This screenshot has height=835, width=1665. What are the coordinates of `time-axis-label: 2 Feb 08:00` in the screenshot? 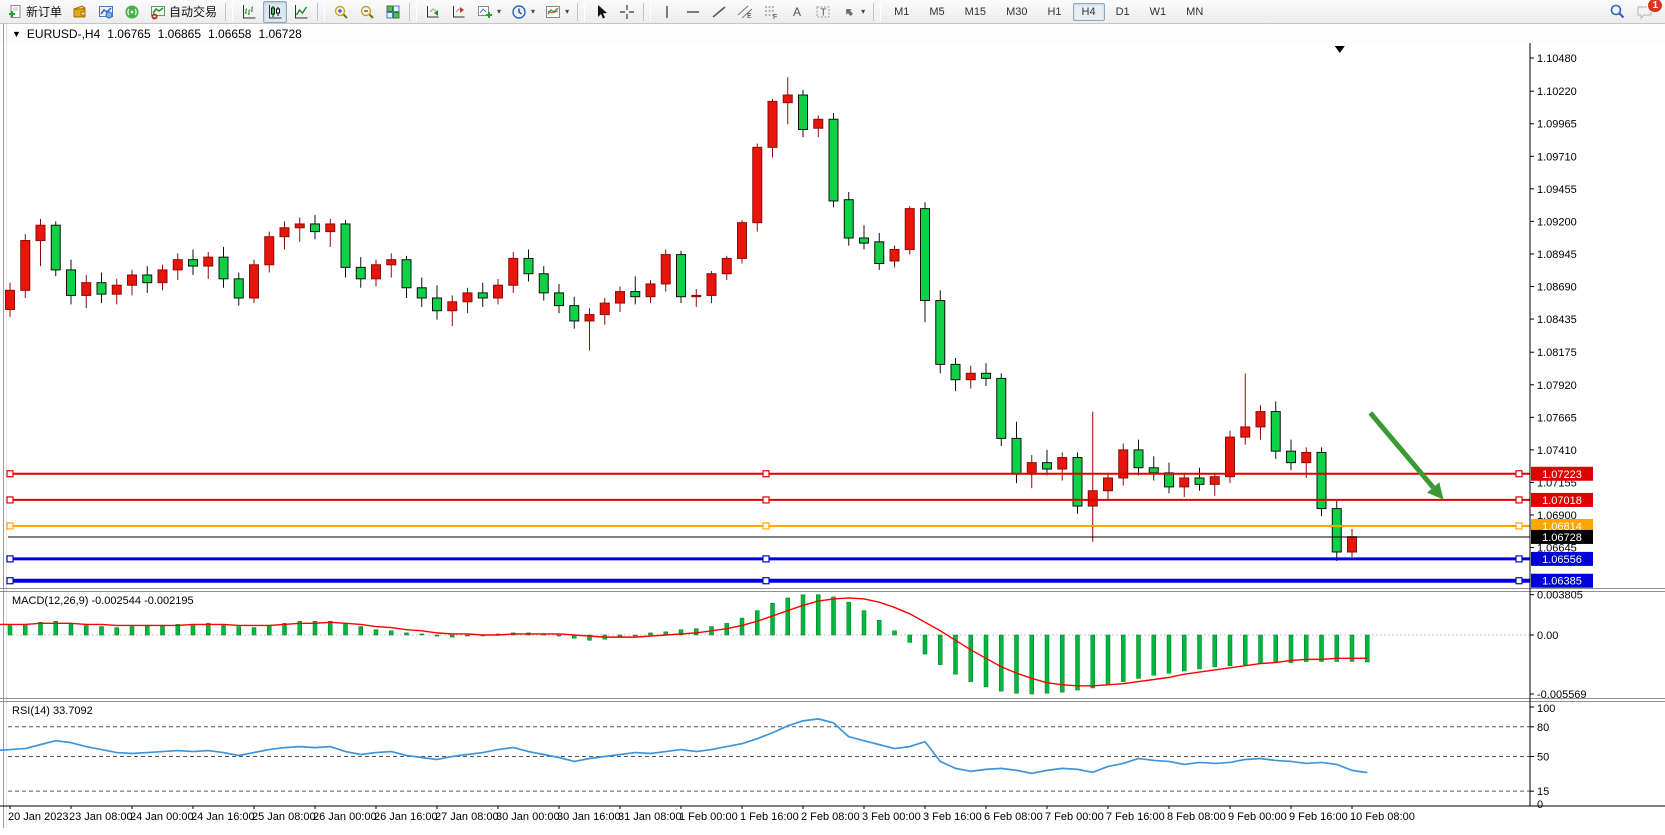 It's located at (830, 817).